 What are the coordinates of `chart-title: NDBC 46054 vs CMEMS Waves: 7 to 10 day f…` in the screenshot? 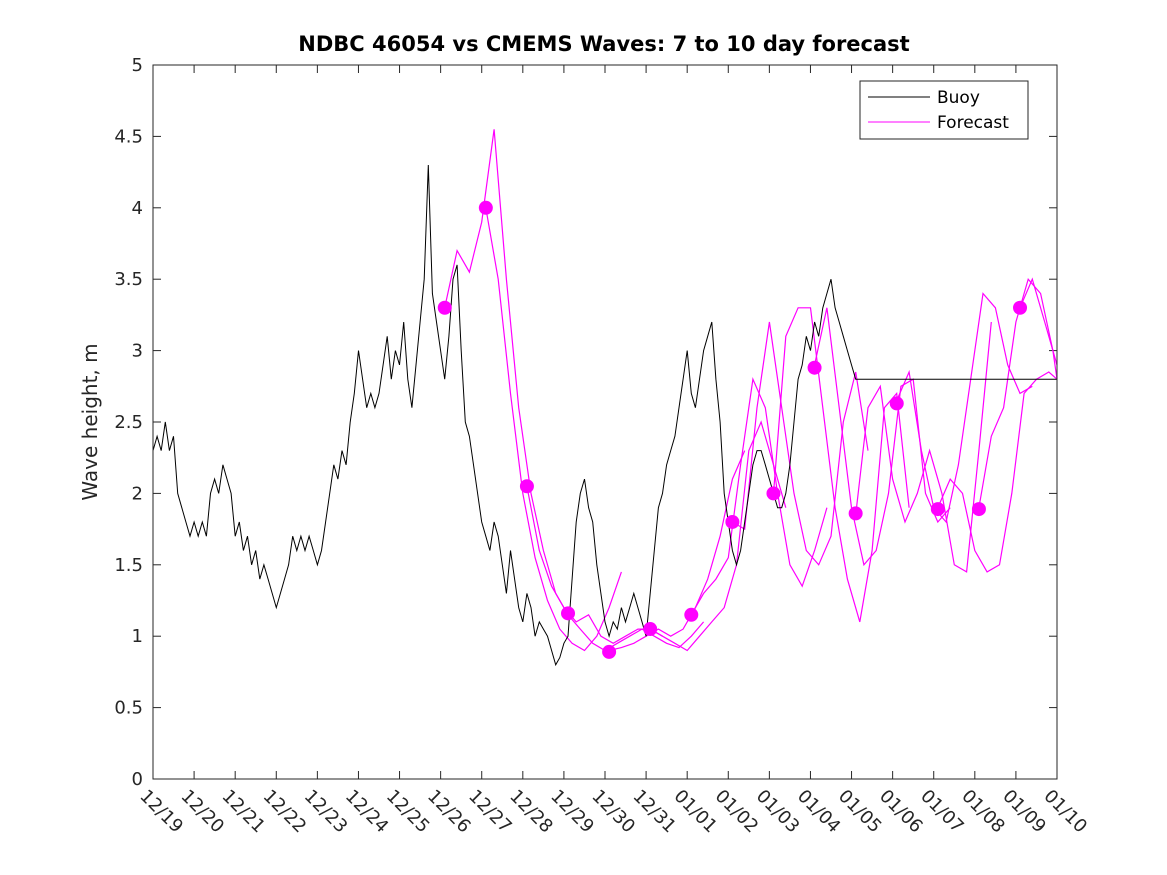 It's located at (603, 44).